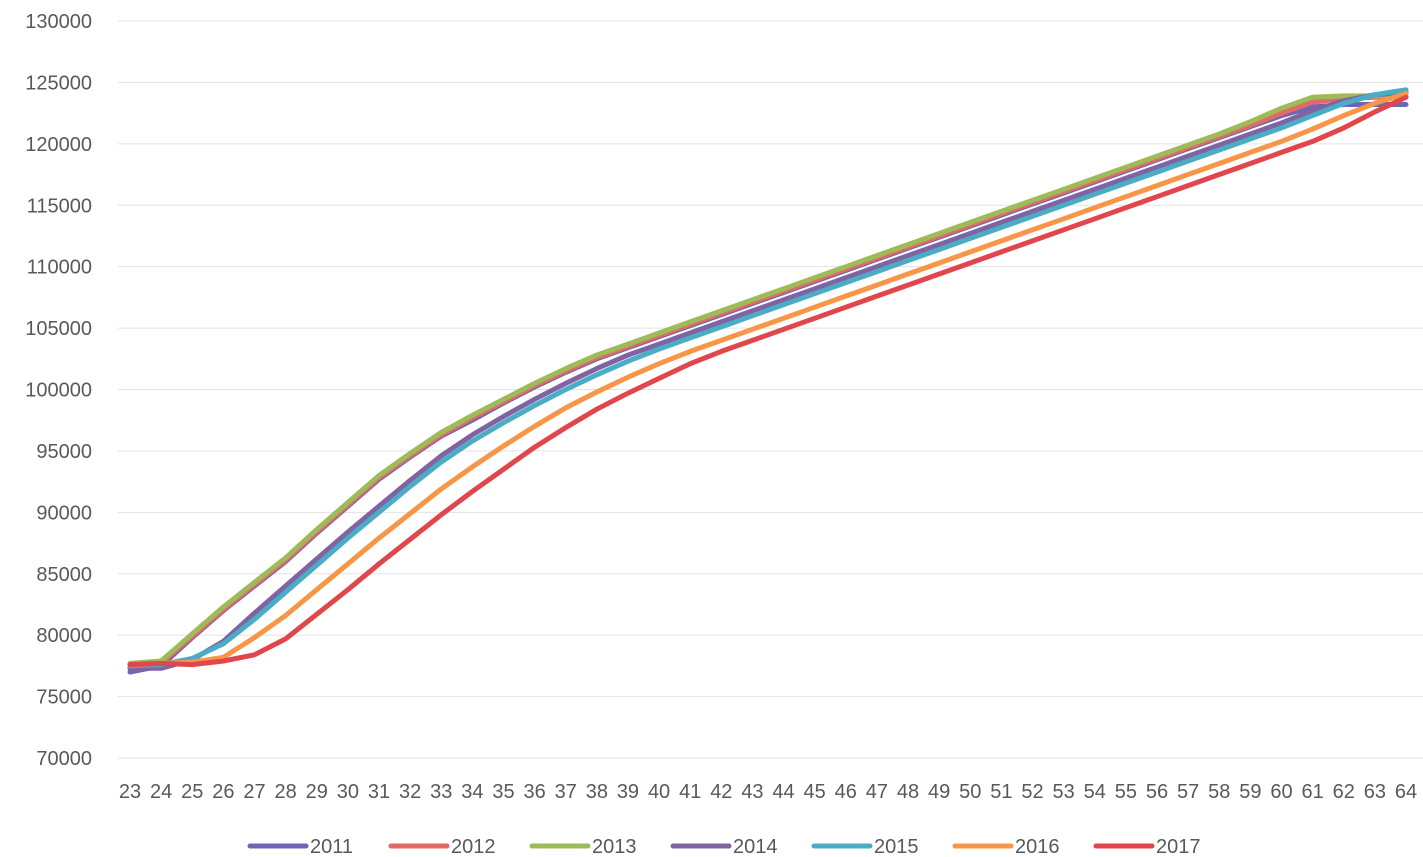 This screenshot has width=1423, height=857. I want to click on x-tick-label: 57, so click(1188, 792).